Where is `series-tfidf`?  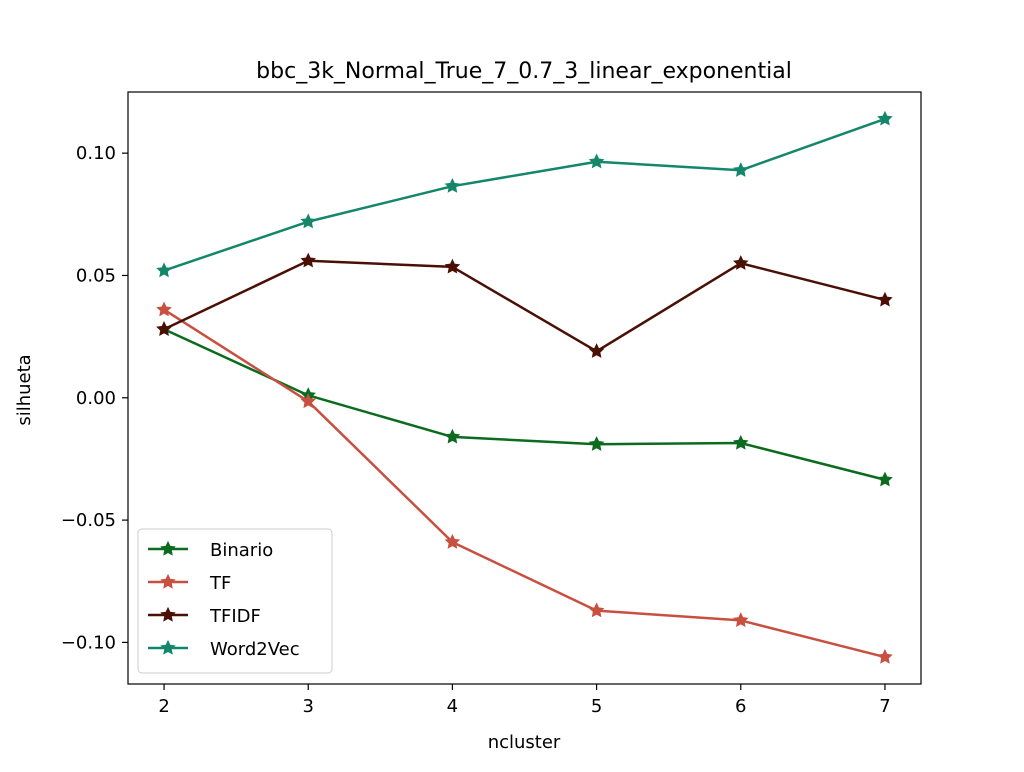 series-tfidf is located at coordinates (524, 305).